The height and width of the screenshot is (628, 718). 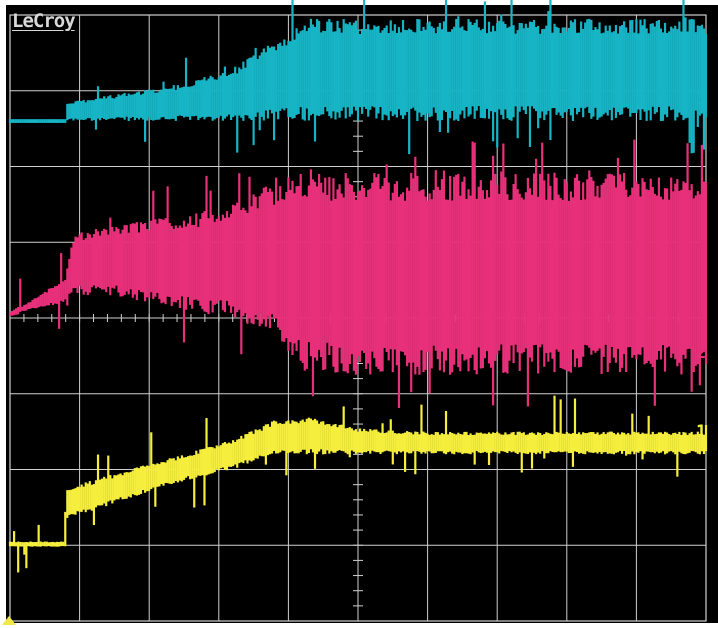 I want to click on channel-3-marker: 3, so click(x=701, y=99).